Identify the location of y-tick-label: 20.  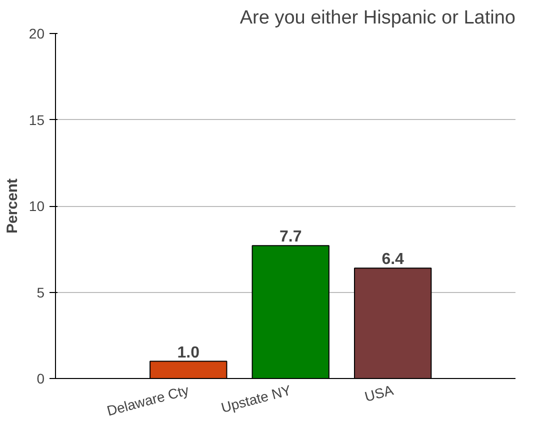
(36, 34).